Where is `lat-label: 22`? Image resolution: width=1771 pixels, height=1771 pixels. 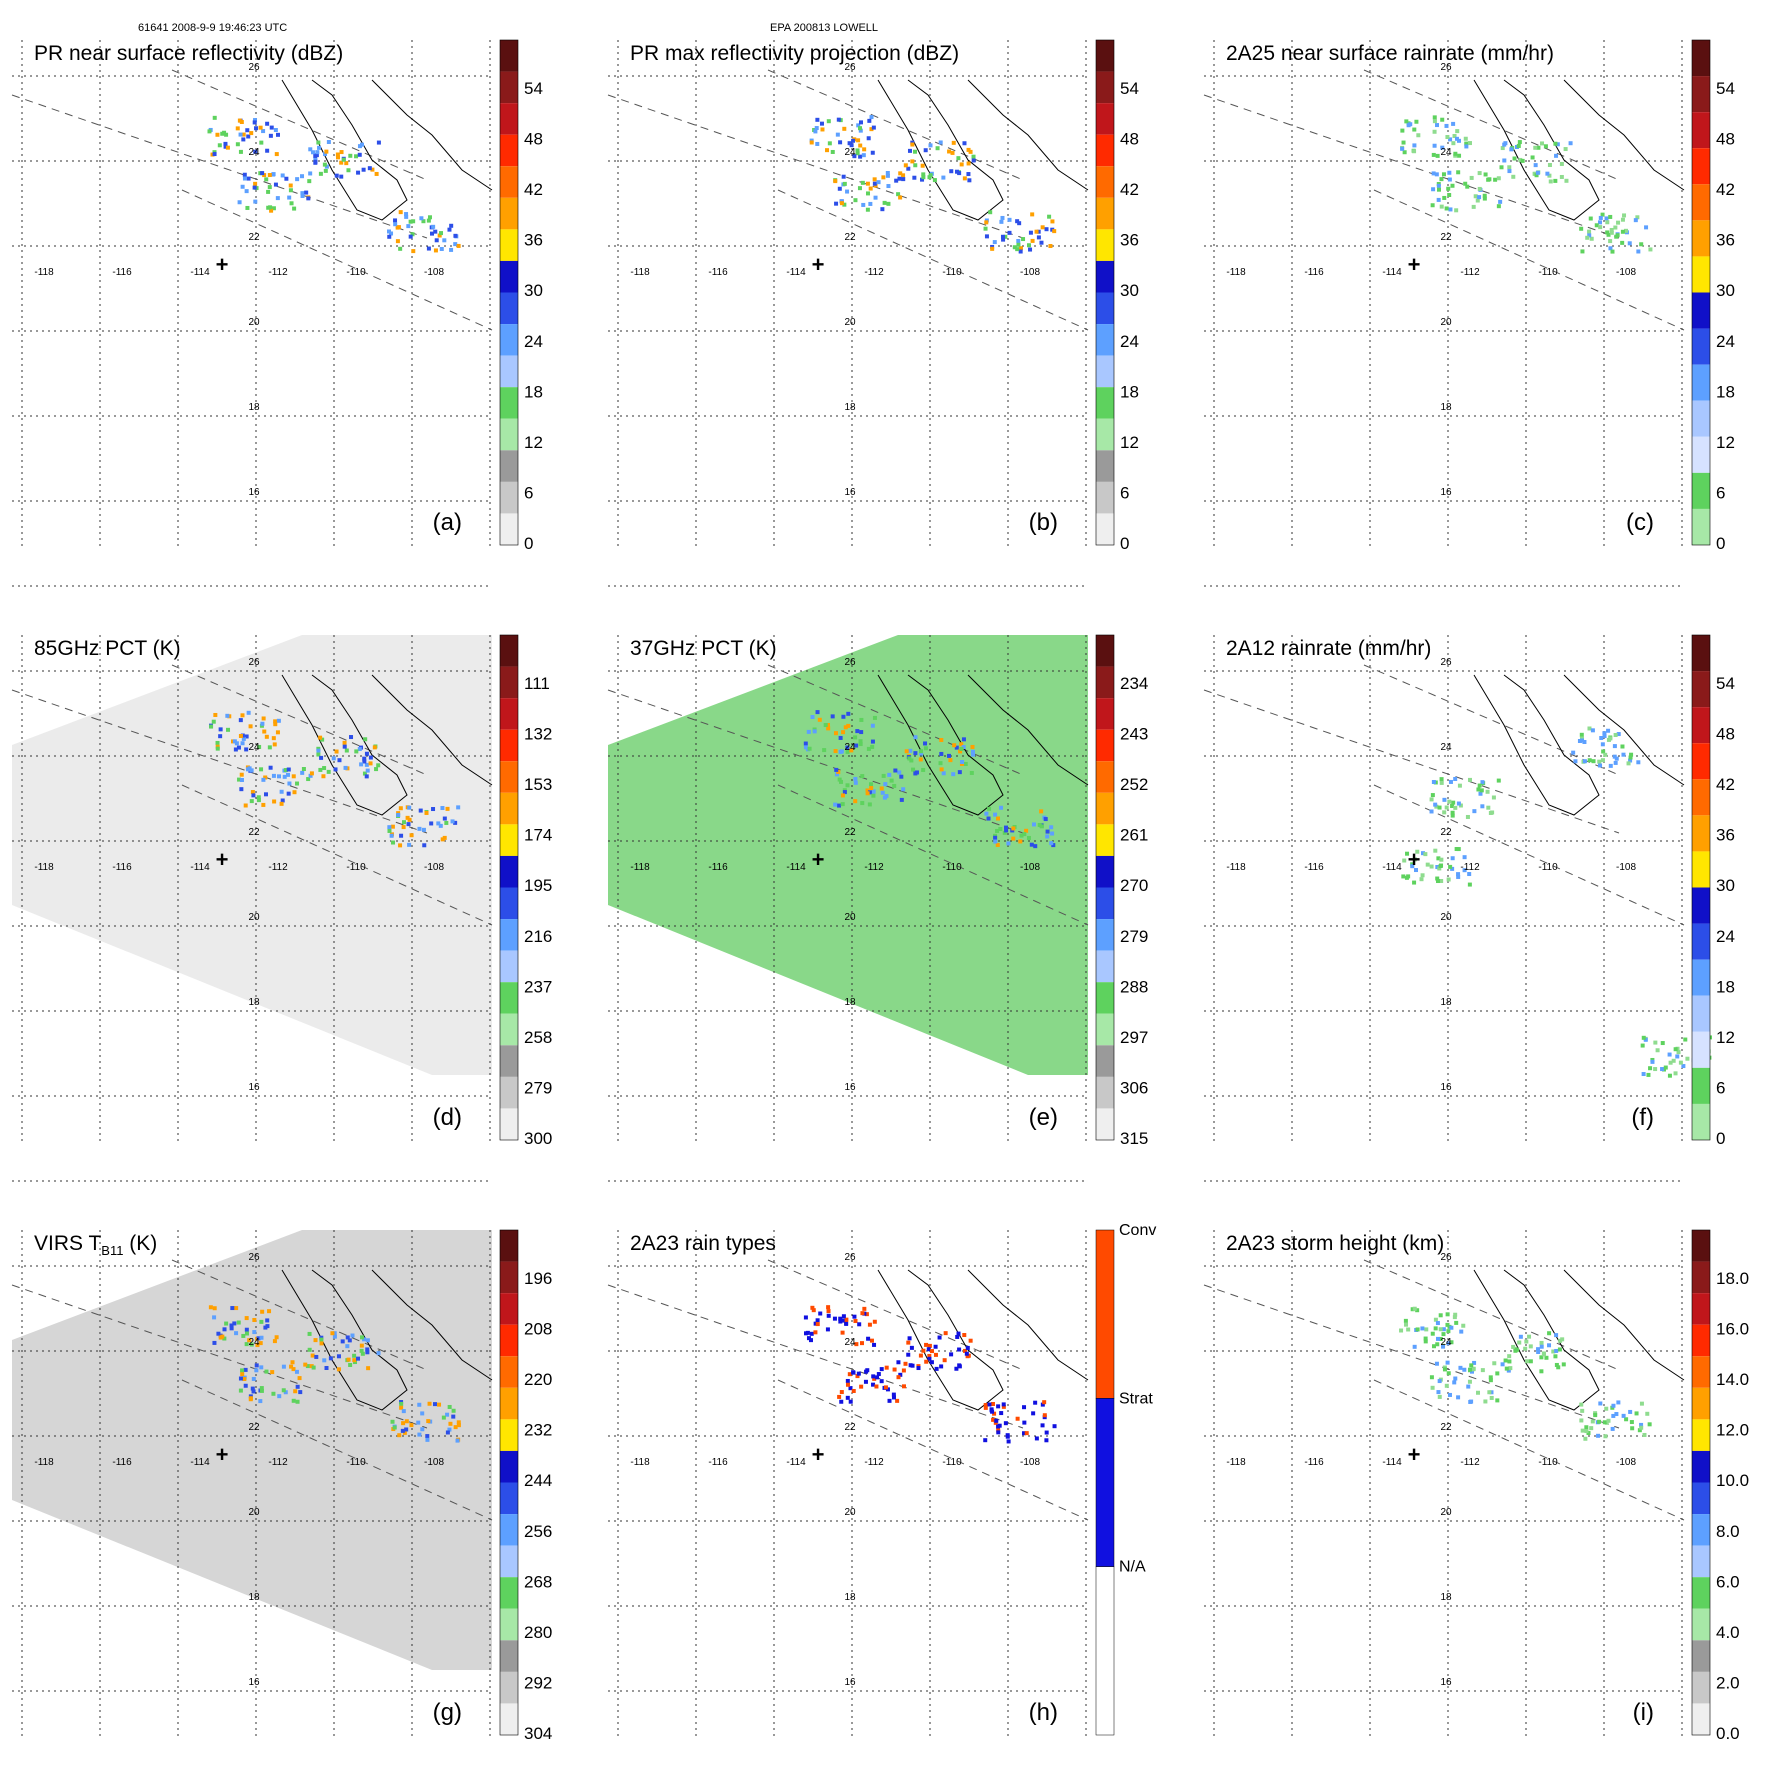 lat-label: 22 is located at coordinates (1446, 832).